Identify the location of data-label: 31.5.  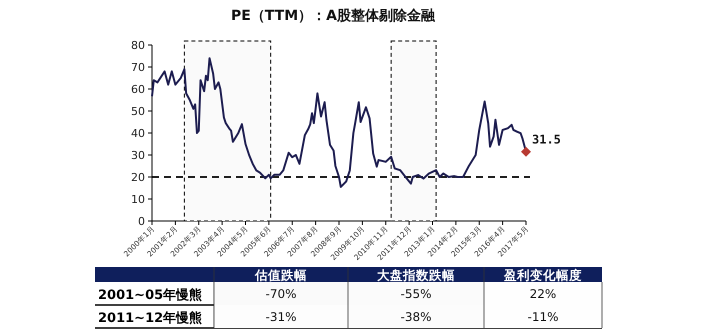
(546, 139).